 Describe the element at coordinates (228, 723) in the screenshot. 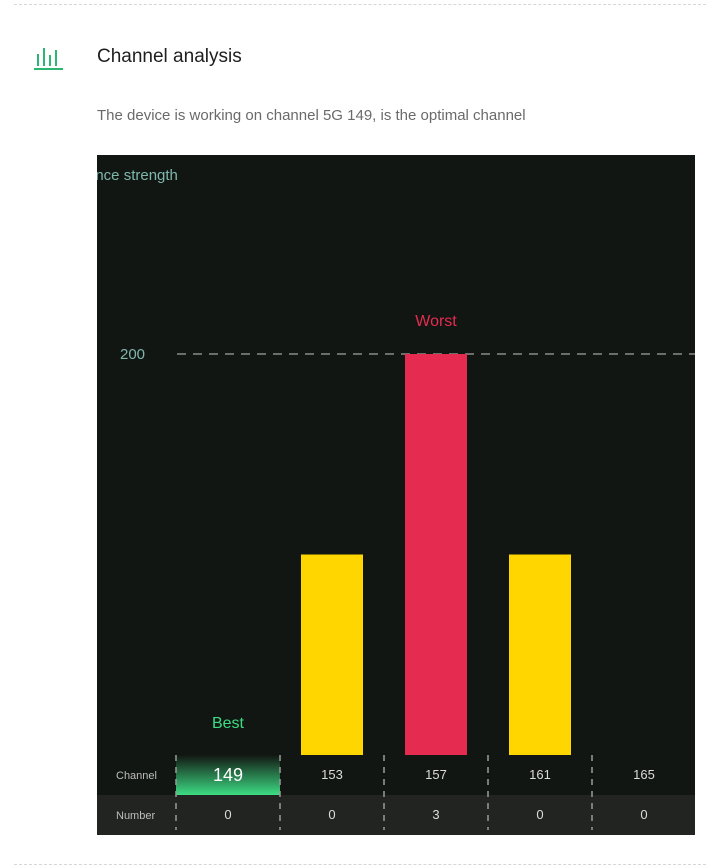

I see `annotation-best: Best` at that location.